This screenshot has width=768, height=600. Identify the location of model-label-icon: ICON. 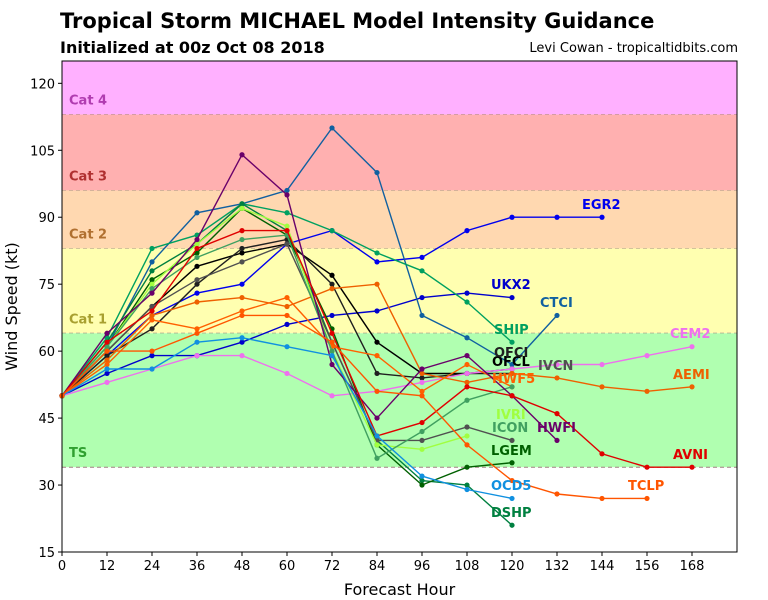
(510, 428).